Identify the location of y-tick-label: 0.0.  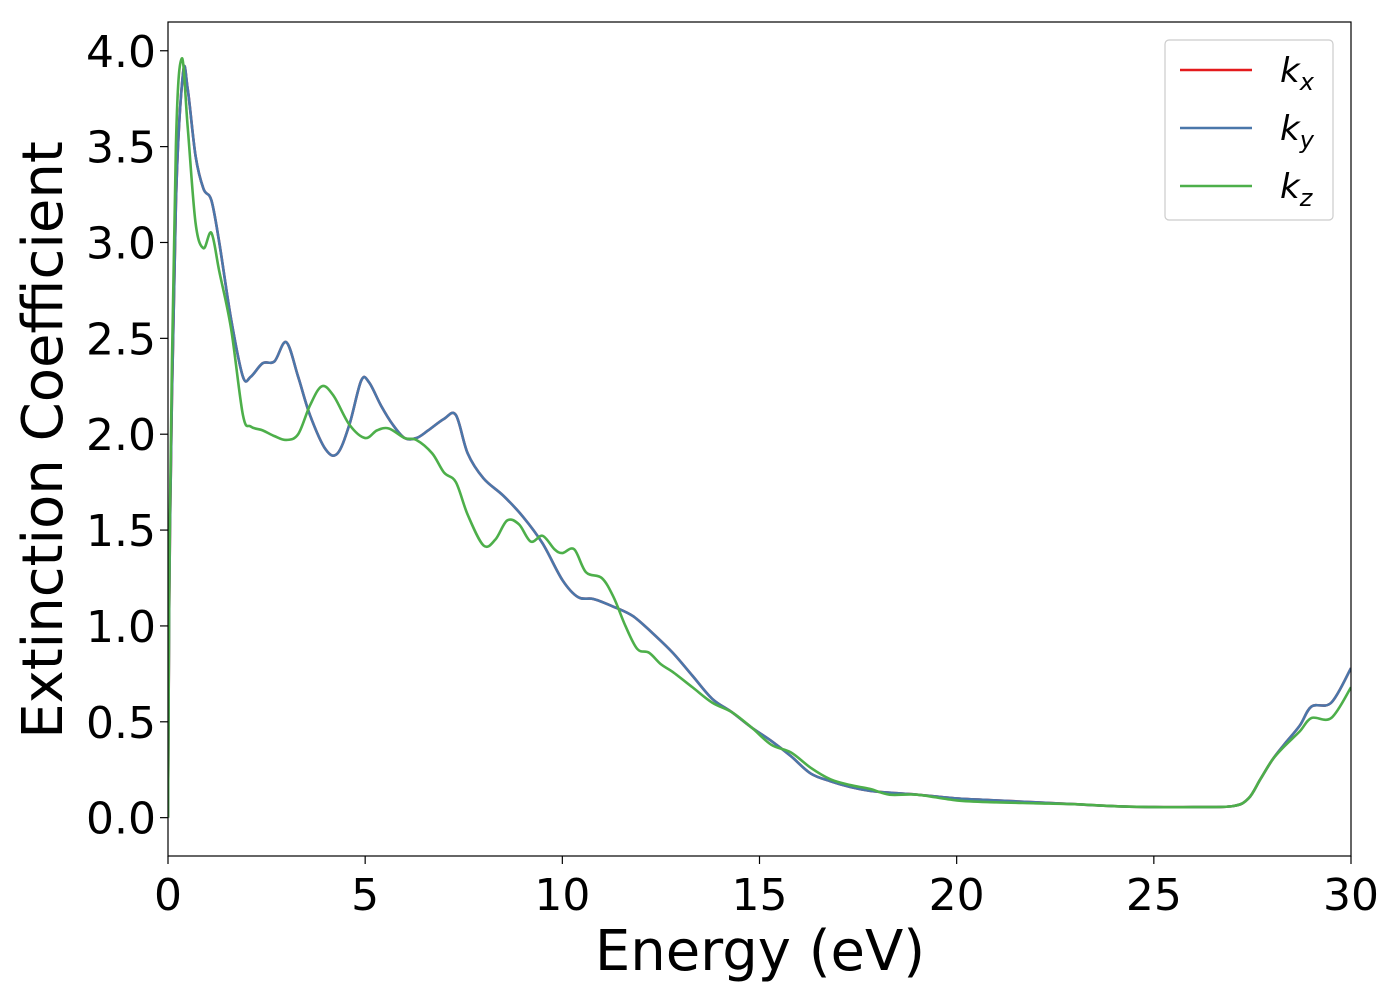
(121, 819).